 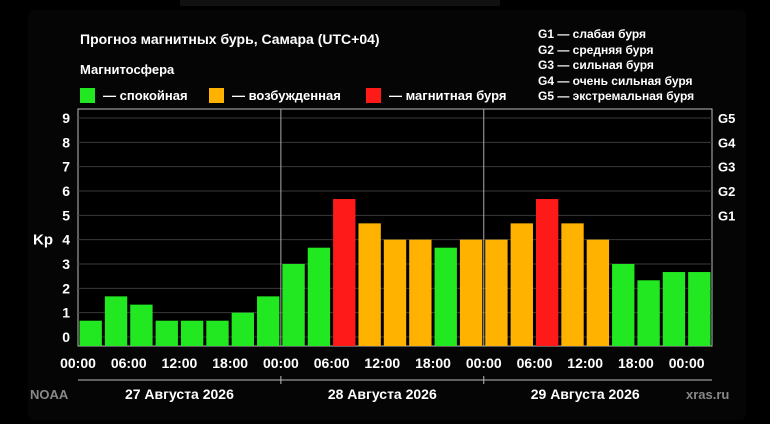 I want to click on legend-heading: Магнитосфера, so click(x=127, y=69).